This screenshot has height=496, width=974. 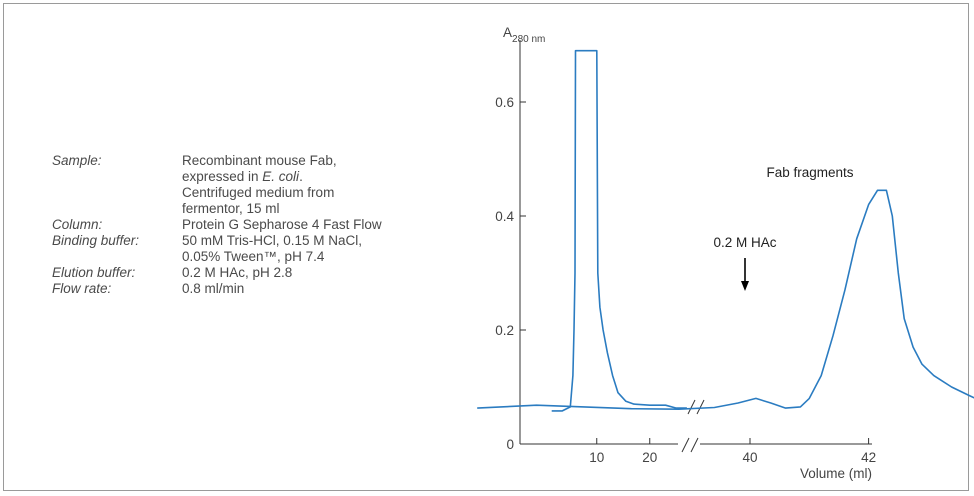 What do you see at coordinates (237, 272) in the screenshot?
I see `condition-value-line: 0.2 M HAc, pH 2.8` at bounding box center [237, 272].